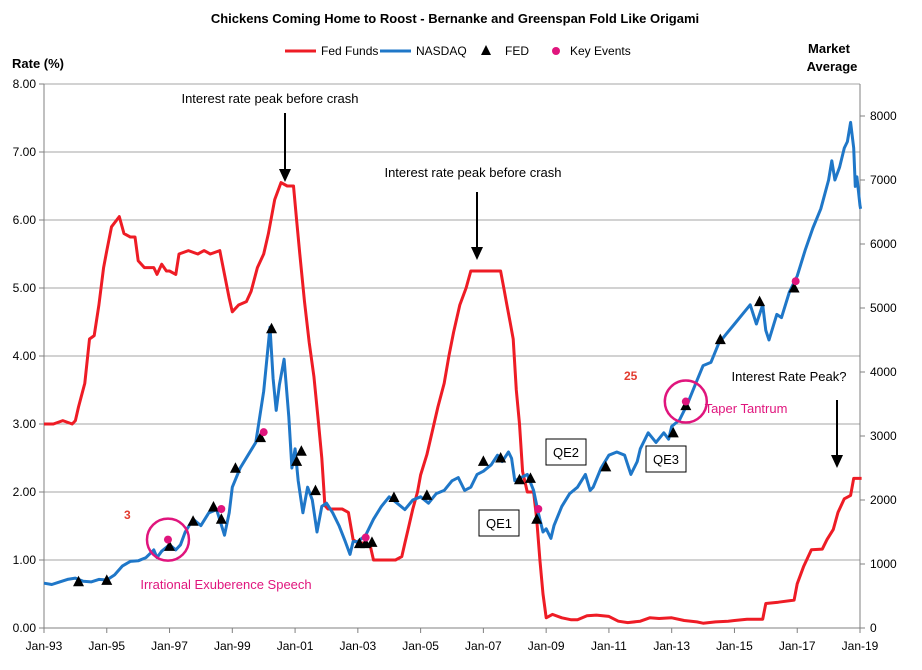  What do you see at coordinates (25, 152) in the screenshot?
I see `left-axis-tick-label: 7.00` at bounding box center [25, 152].